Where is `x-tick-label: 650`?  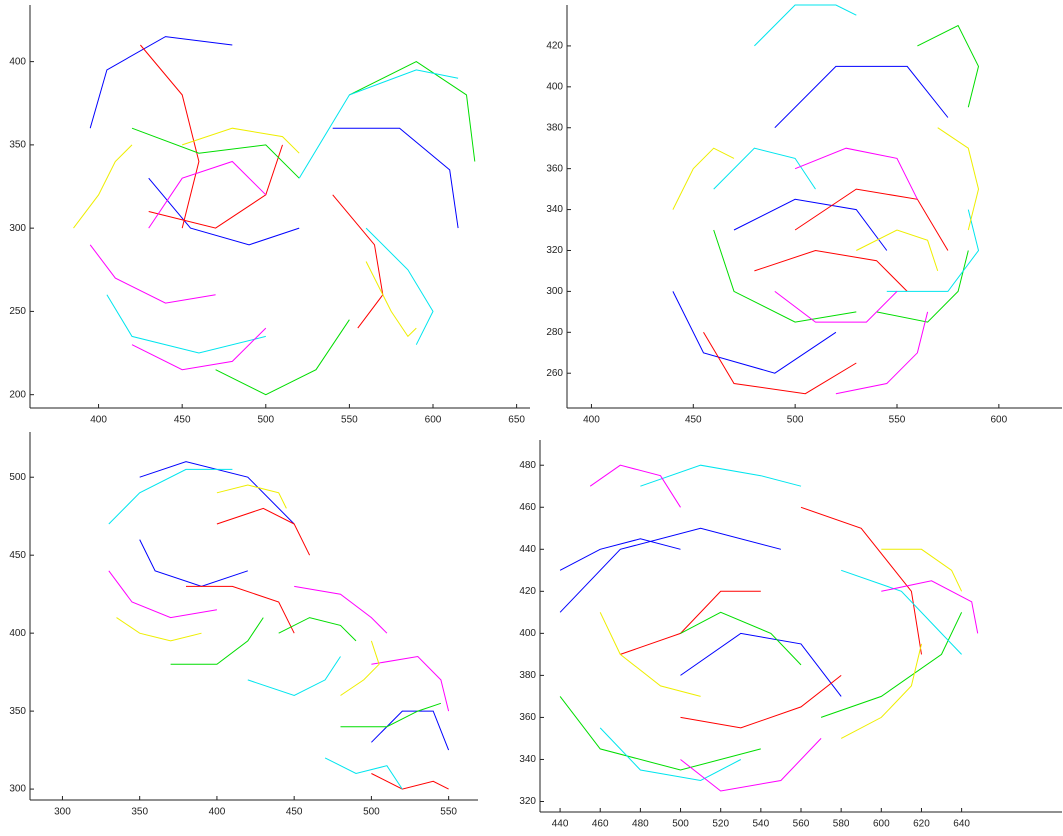 x-tick-label: 650 is located at coordinates (516, 420).